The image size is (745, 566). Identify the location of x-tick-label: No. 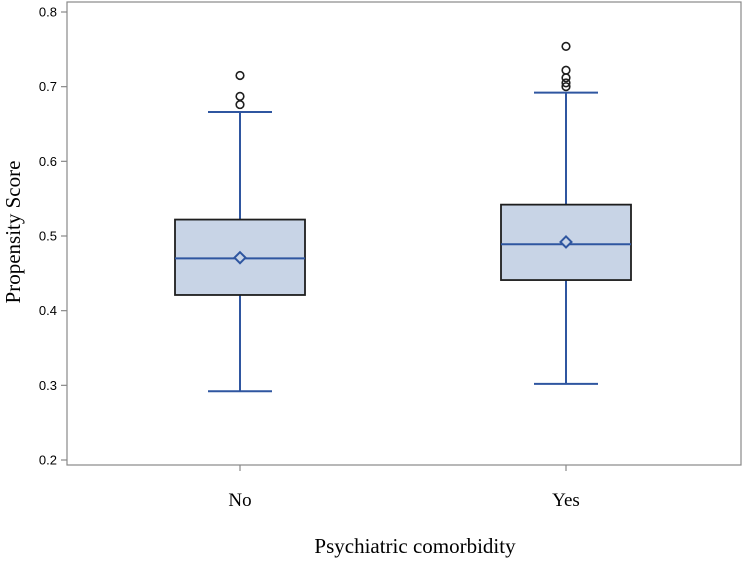
(239, 500).